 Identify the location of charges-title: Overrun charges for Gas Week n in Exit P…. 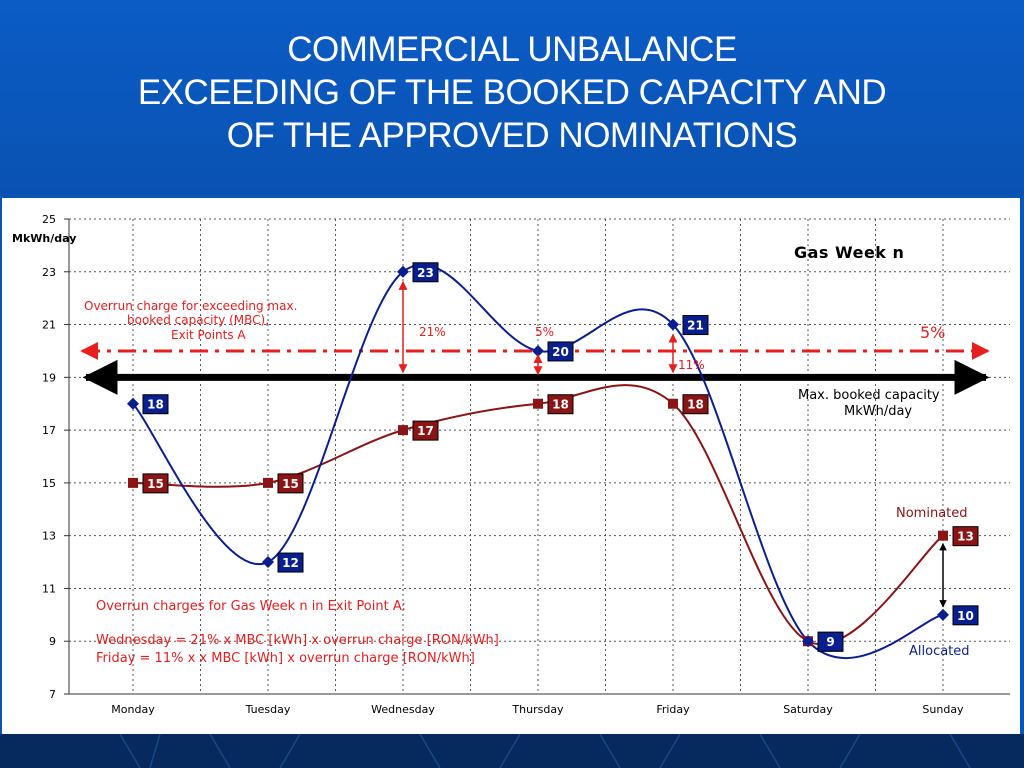
(251, 606).